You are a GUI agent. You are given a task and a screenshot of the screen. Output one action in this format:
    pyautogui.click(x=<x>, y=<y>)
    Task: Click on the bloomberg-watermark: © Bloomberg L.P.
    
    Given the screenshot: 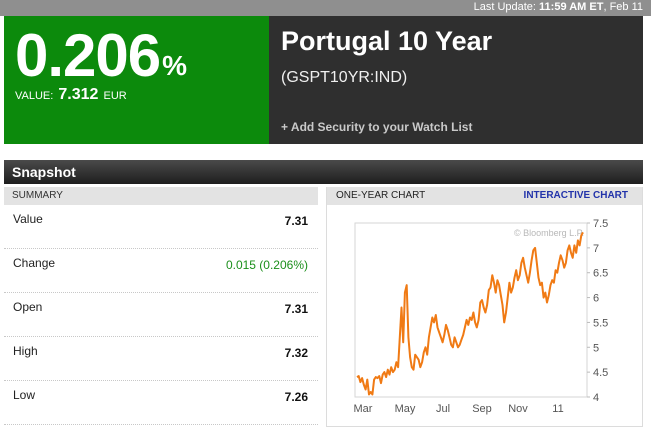 What is the action you would take?
    pyautogui.click(x=549, y=233)
    